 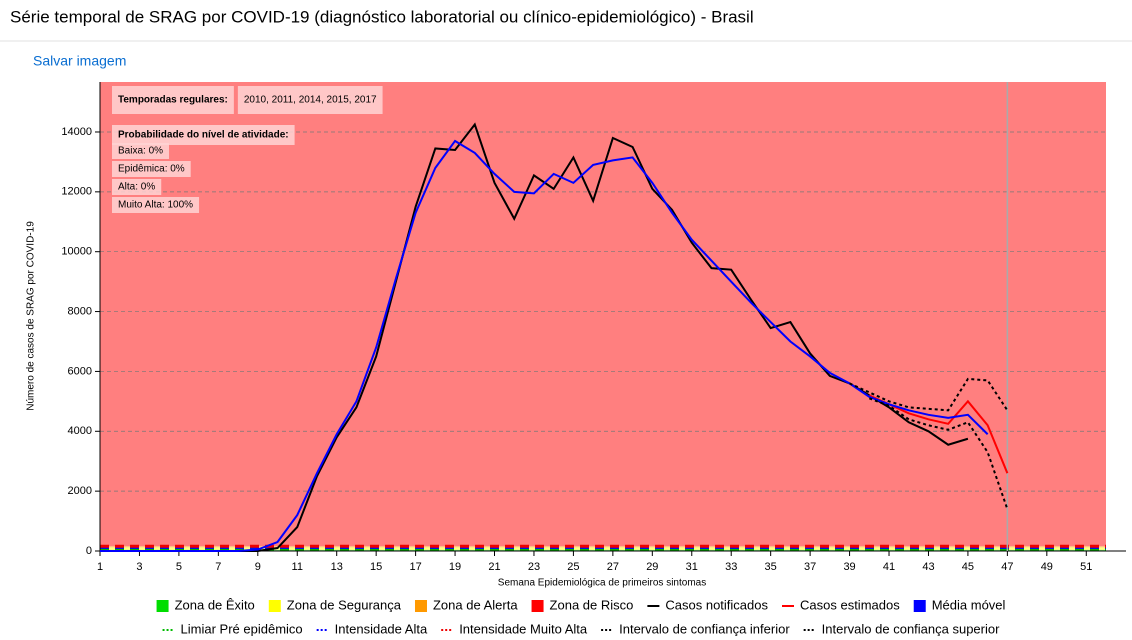 I want to click on legend-label: Casos notificados, so click(x=716, y=604).